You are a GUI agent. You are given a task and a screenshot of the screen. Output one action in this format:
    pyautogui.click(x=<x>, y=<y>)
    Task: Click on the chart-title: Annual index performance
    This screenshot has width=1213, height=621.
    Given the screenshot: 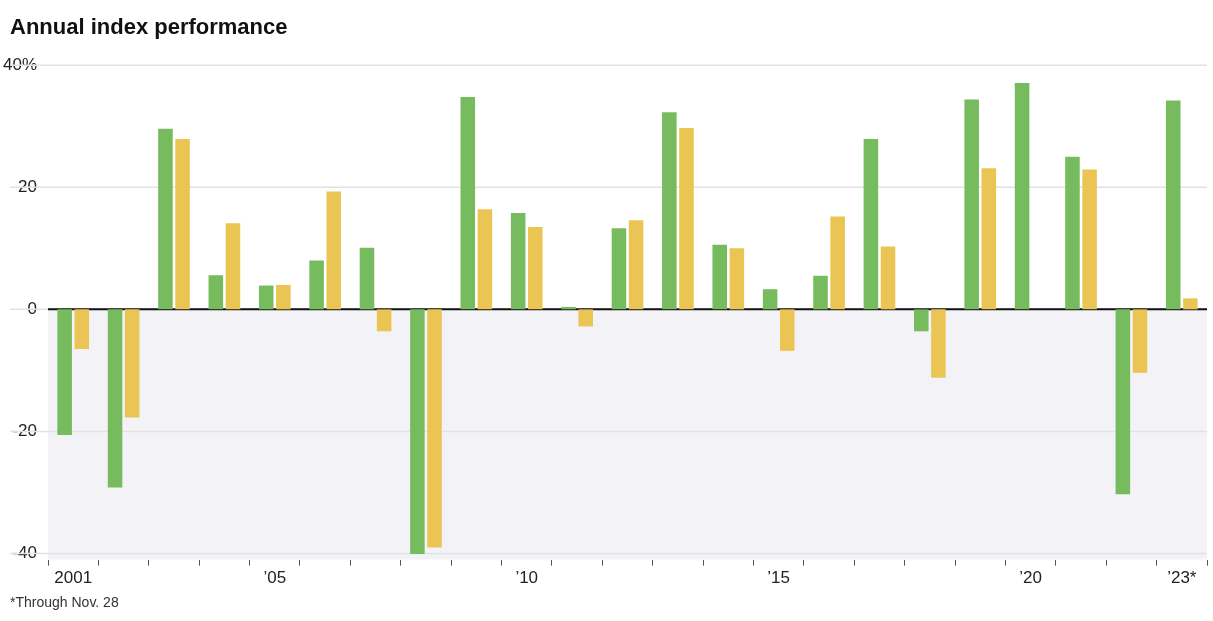 What is the action you would take?
    pyautogui.click(x=149, y=27)
    